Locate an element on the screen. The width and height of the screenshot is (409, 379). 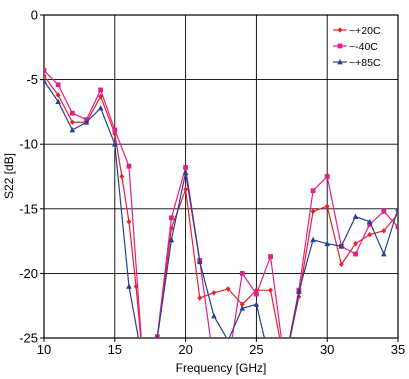
y-tick-label: -20 is located at coordinates (28, 273).